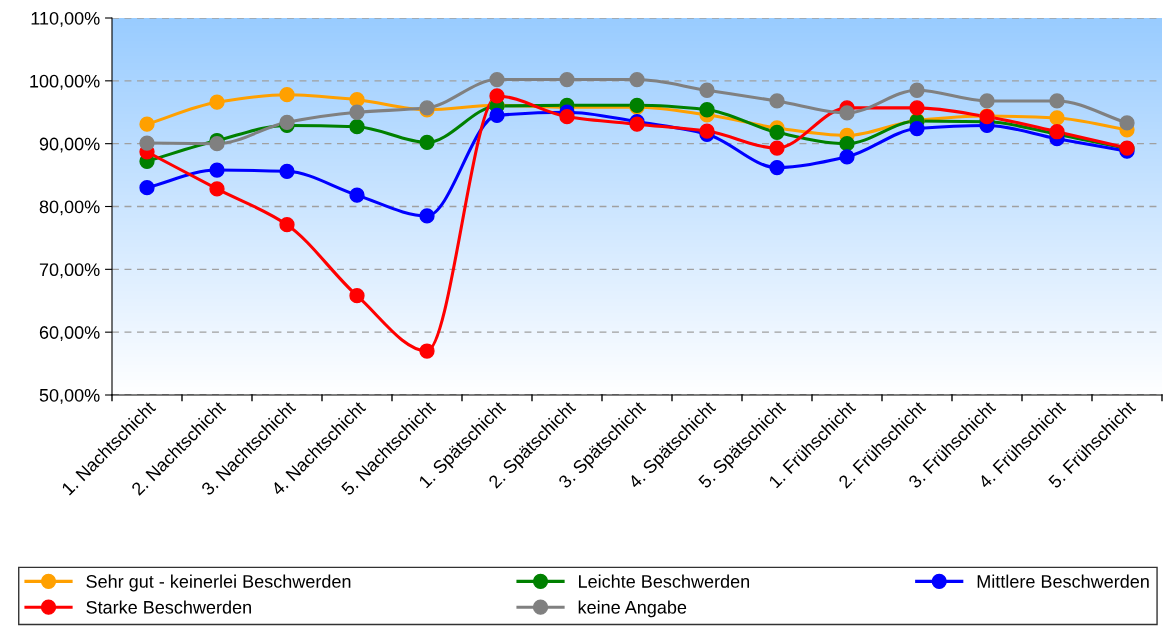 The height and width of the screenshot is (630, 1163). I want to click on legend-label: Mittlere Beschwerden, so click(1063, 581).